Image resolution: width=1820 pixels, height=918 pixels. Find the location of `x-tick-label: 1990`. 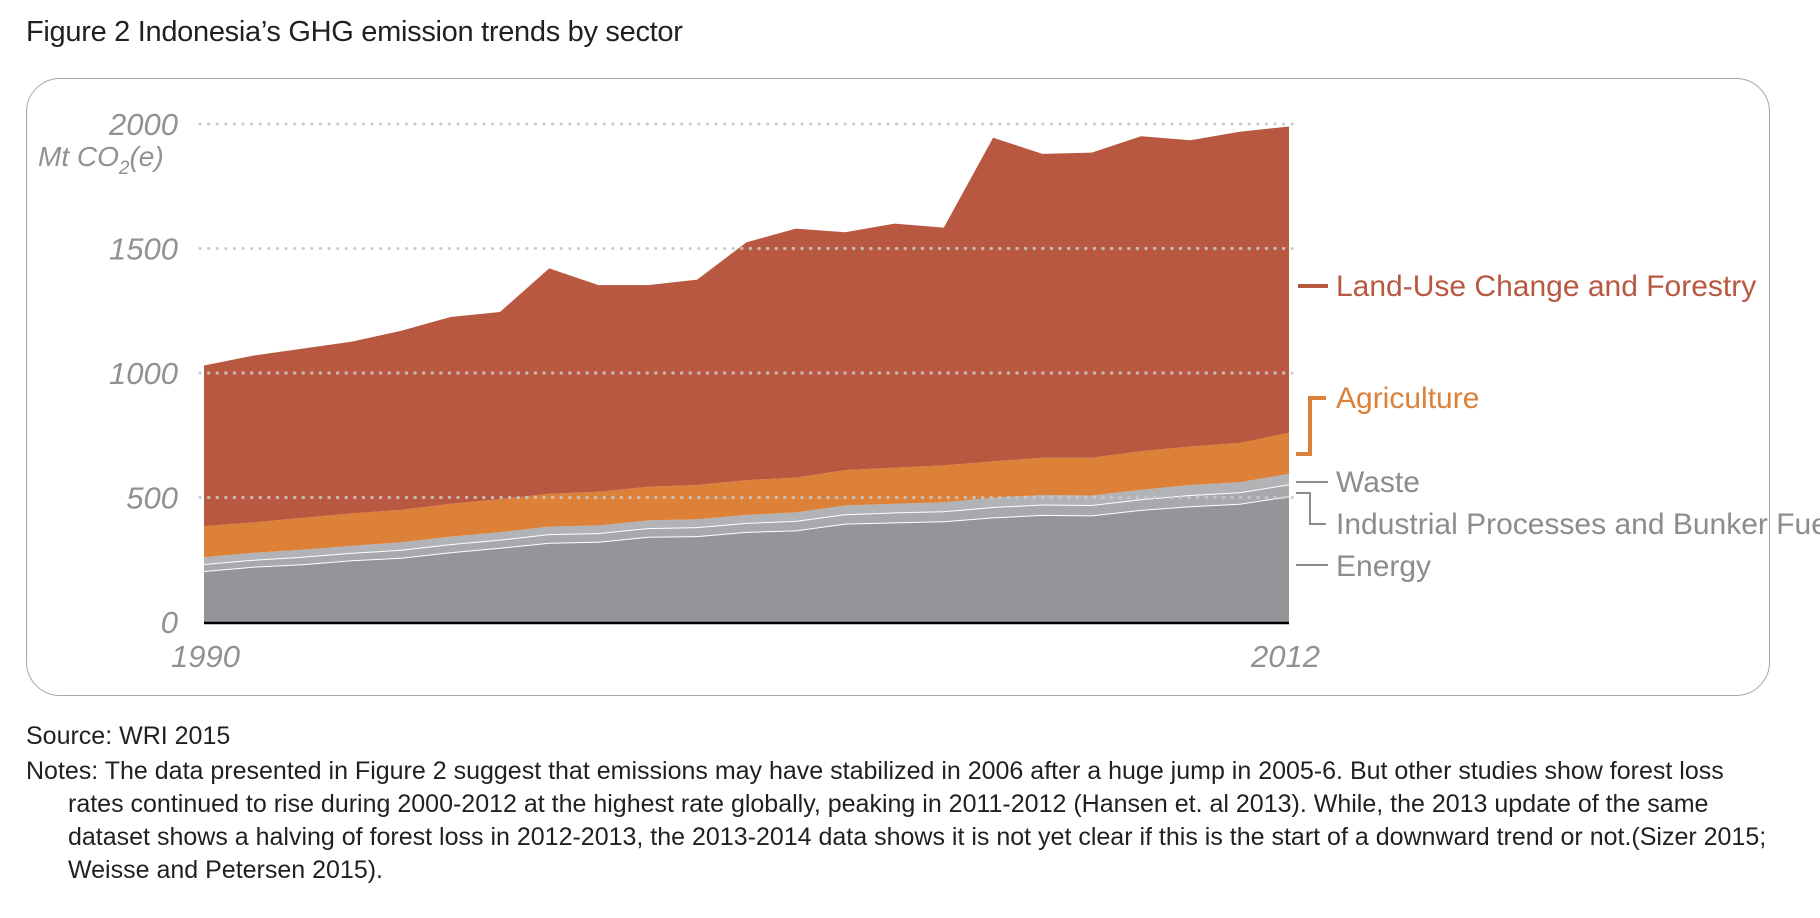

x-tick-label: 1990 is located at coordinates (205, 656).